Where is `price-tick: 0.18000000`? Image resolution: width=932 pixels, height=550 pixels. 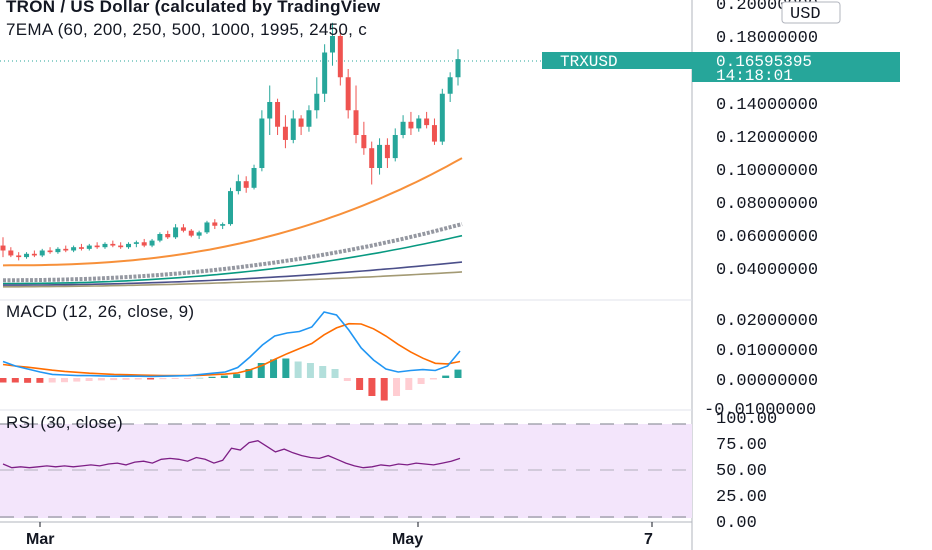 price-tick: 0.18000000 is located at coordinates (767, 38).